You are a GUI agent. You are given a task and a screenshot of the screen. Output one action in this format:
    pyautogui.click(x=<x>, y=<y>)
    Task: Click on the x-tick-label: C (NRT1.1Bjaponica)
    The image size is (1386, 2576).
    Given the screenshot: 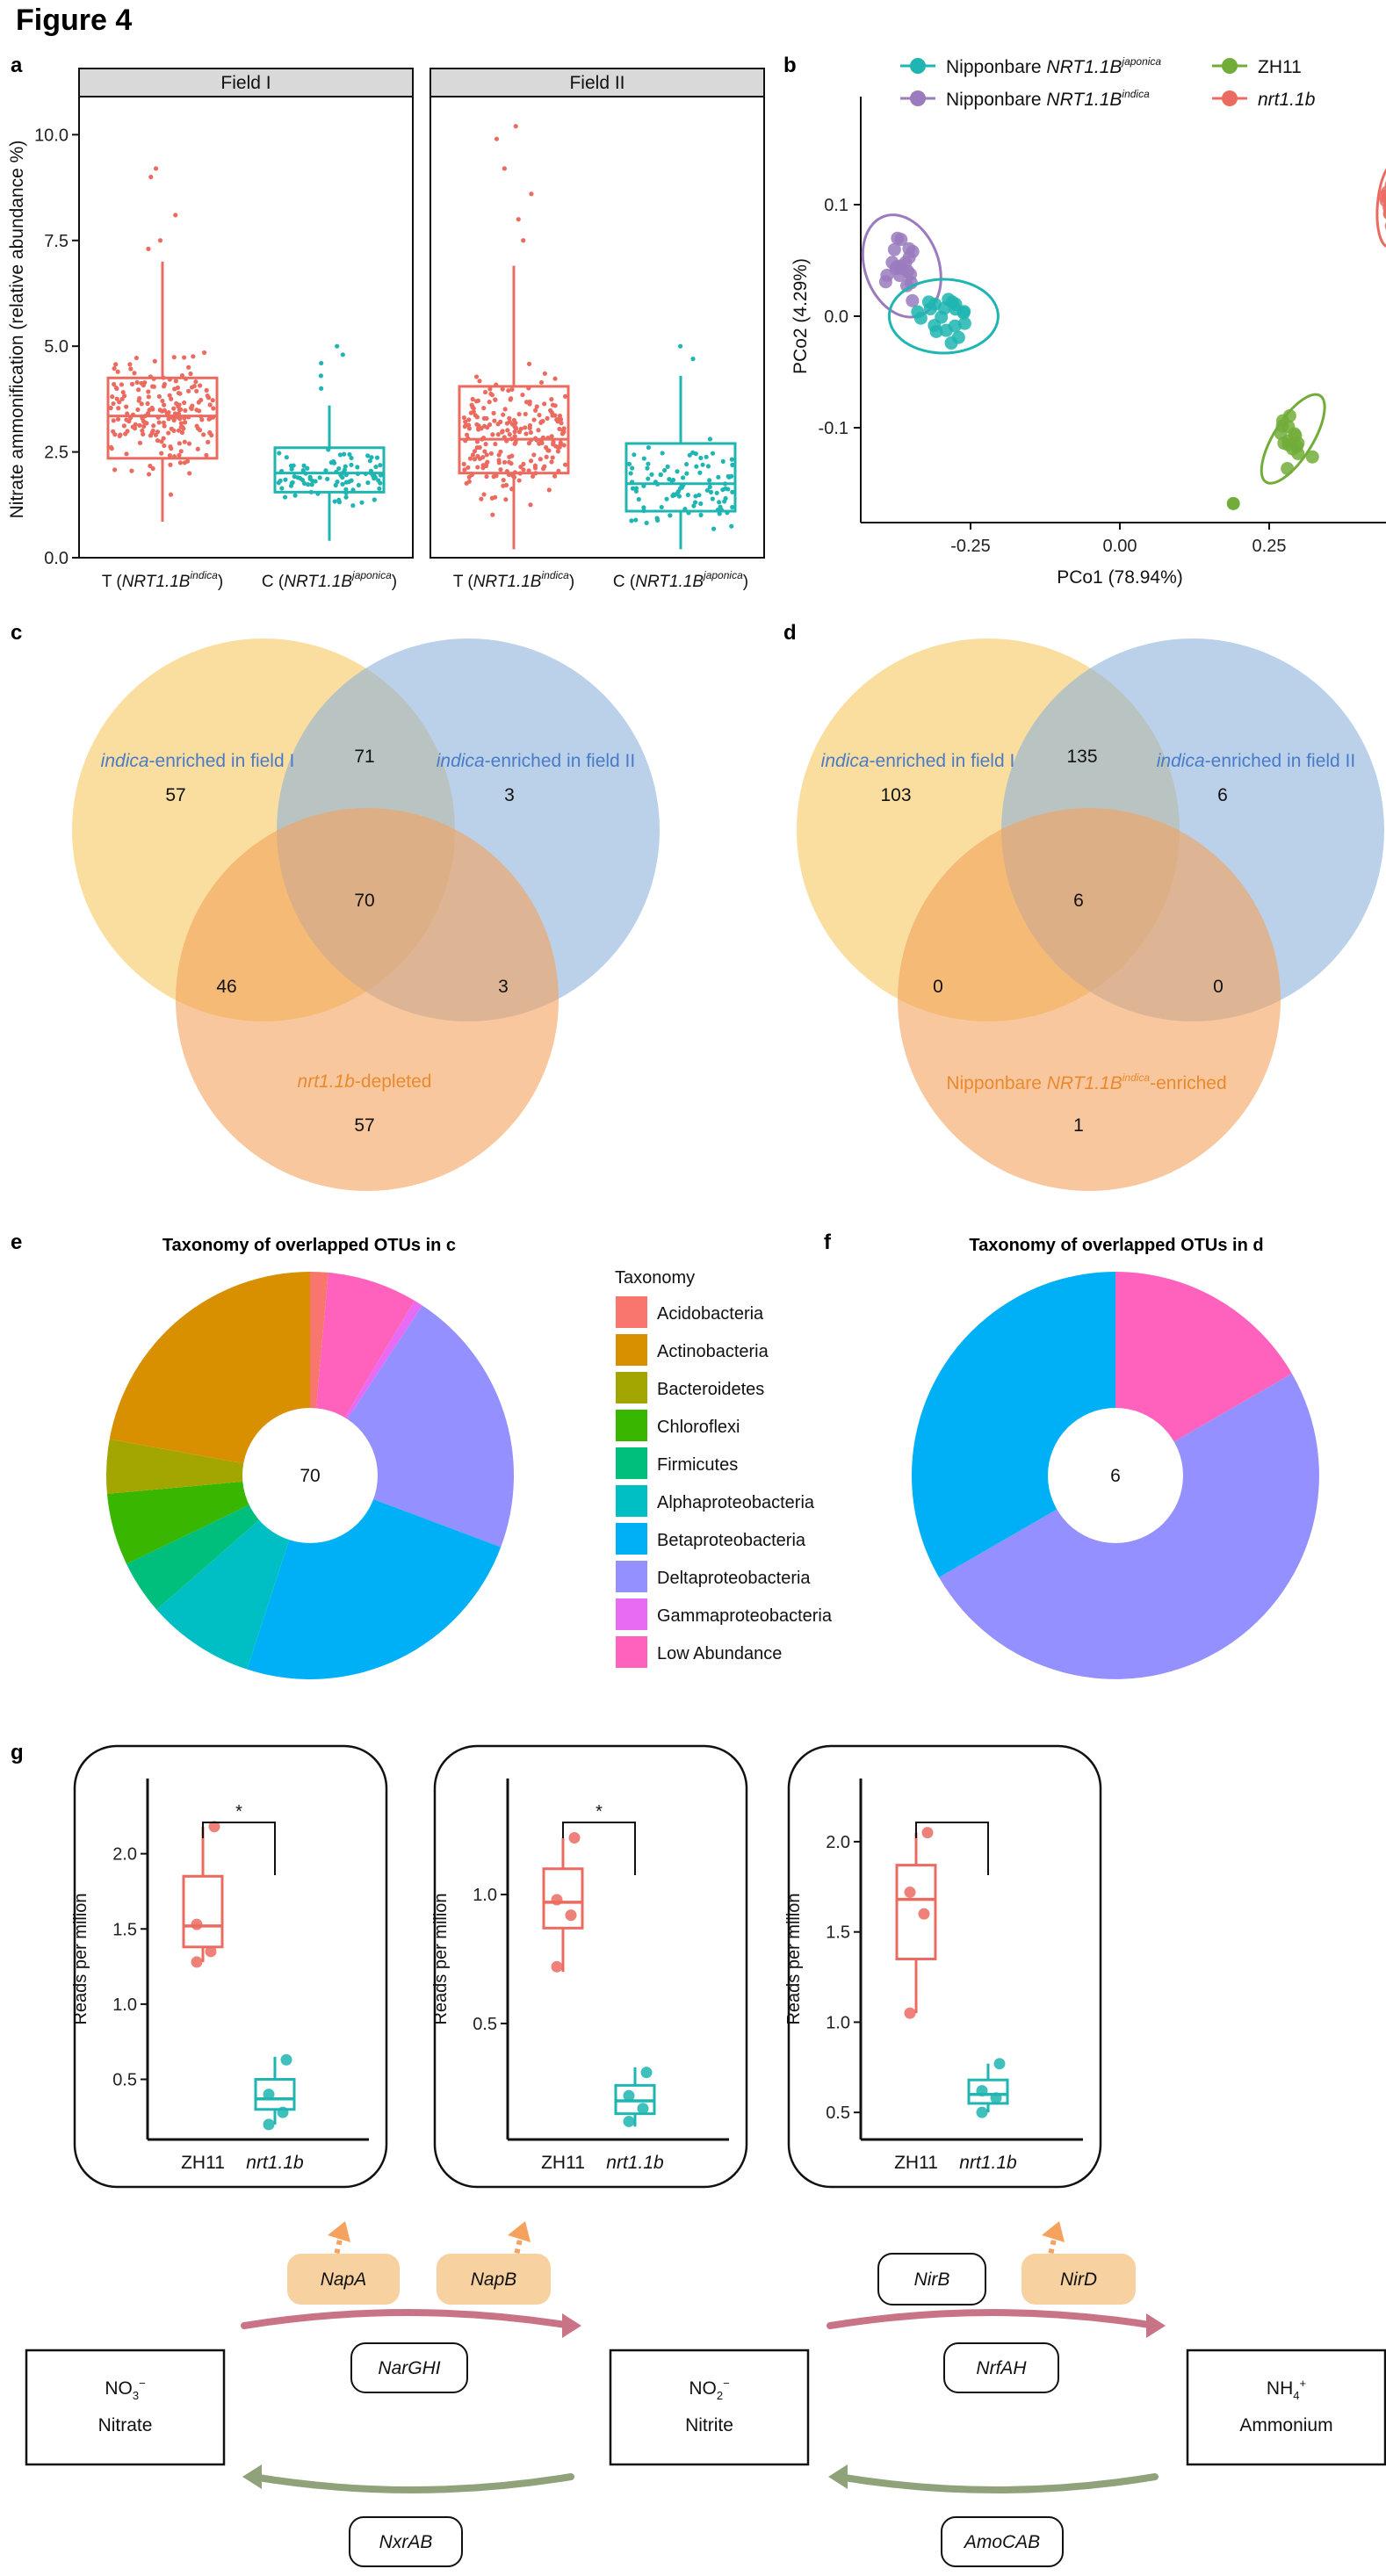 What is the action you would take?
    pyautogui.click(x=329, y=580)
    